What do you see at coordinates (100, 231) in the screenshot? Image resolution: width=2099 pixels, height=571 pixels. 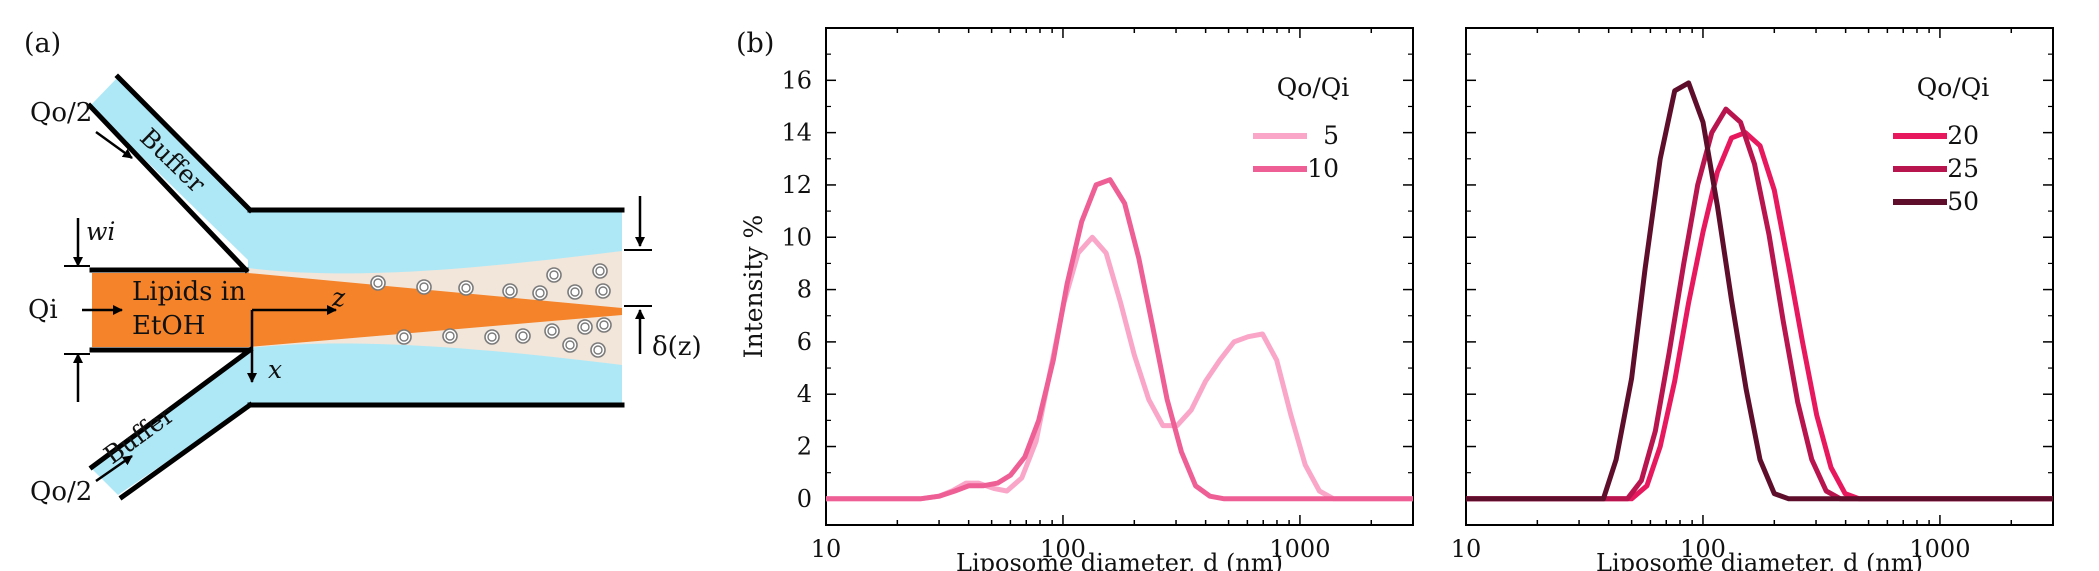 I see `inlet-width-label: wi` at bounding box center [100, 231].